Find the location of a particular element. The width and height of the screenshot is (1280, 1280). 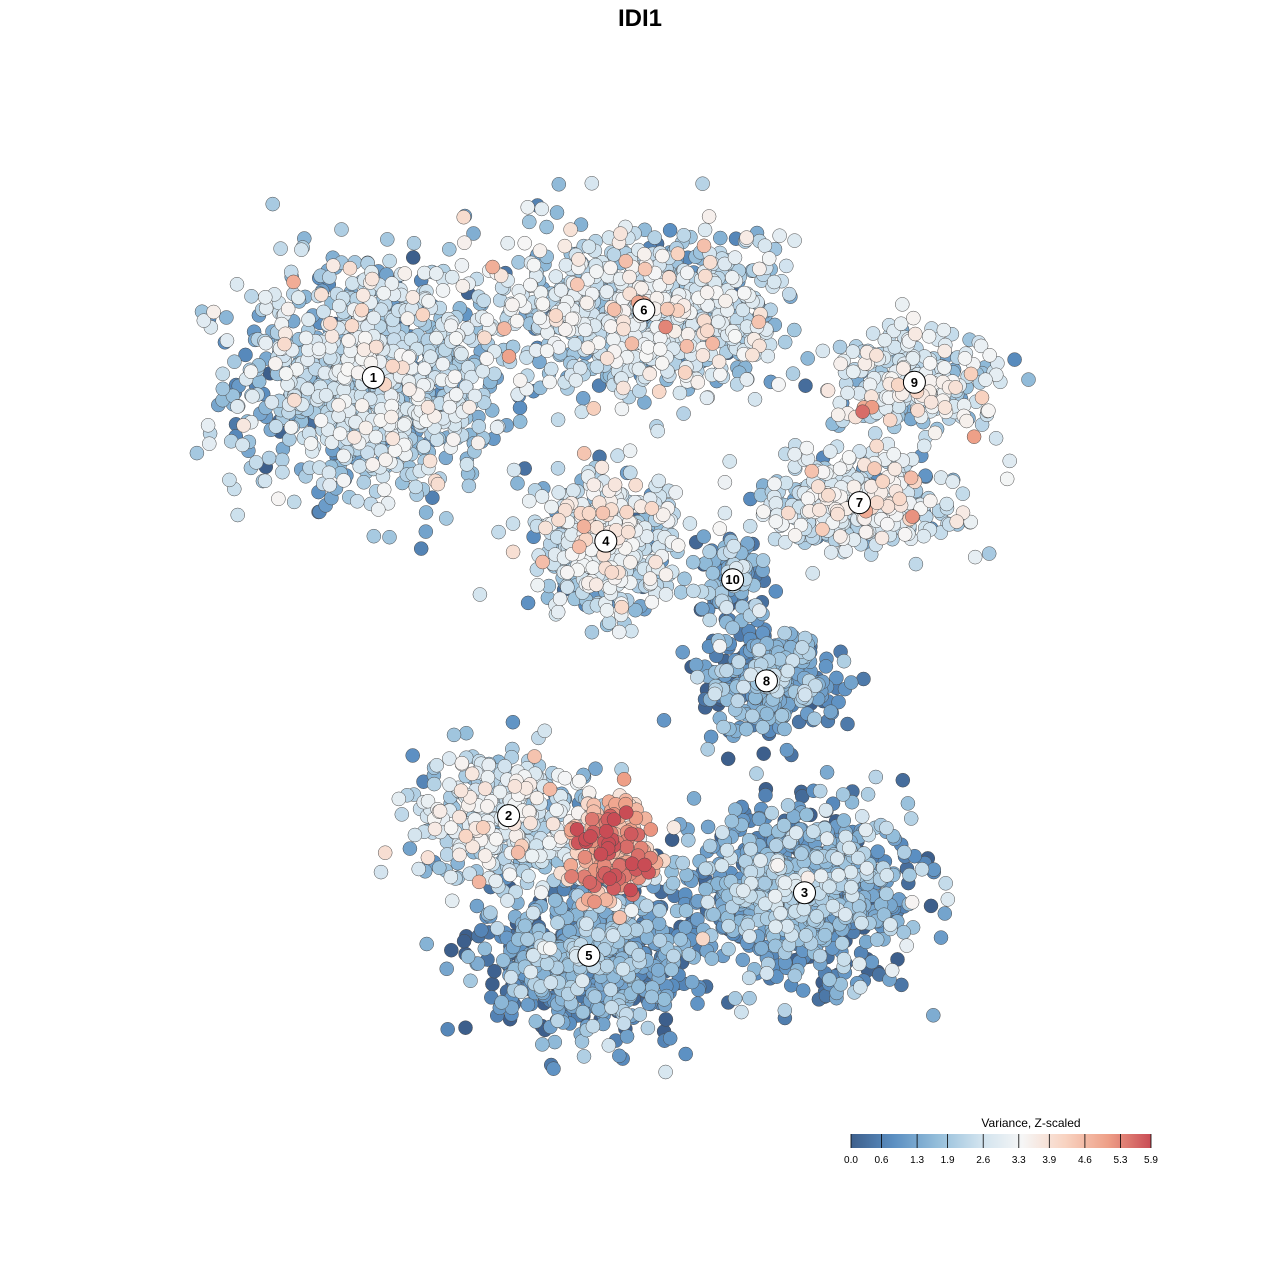

chart-title: IDI1 is located at coordinates (640, 18).